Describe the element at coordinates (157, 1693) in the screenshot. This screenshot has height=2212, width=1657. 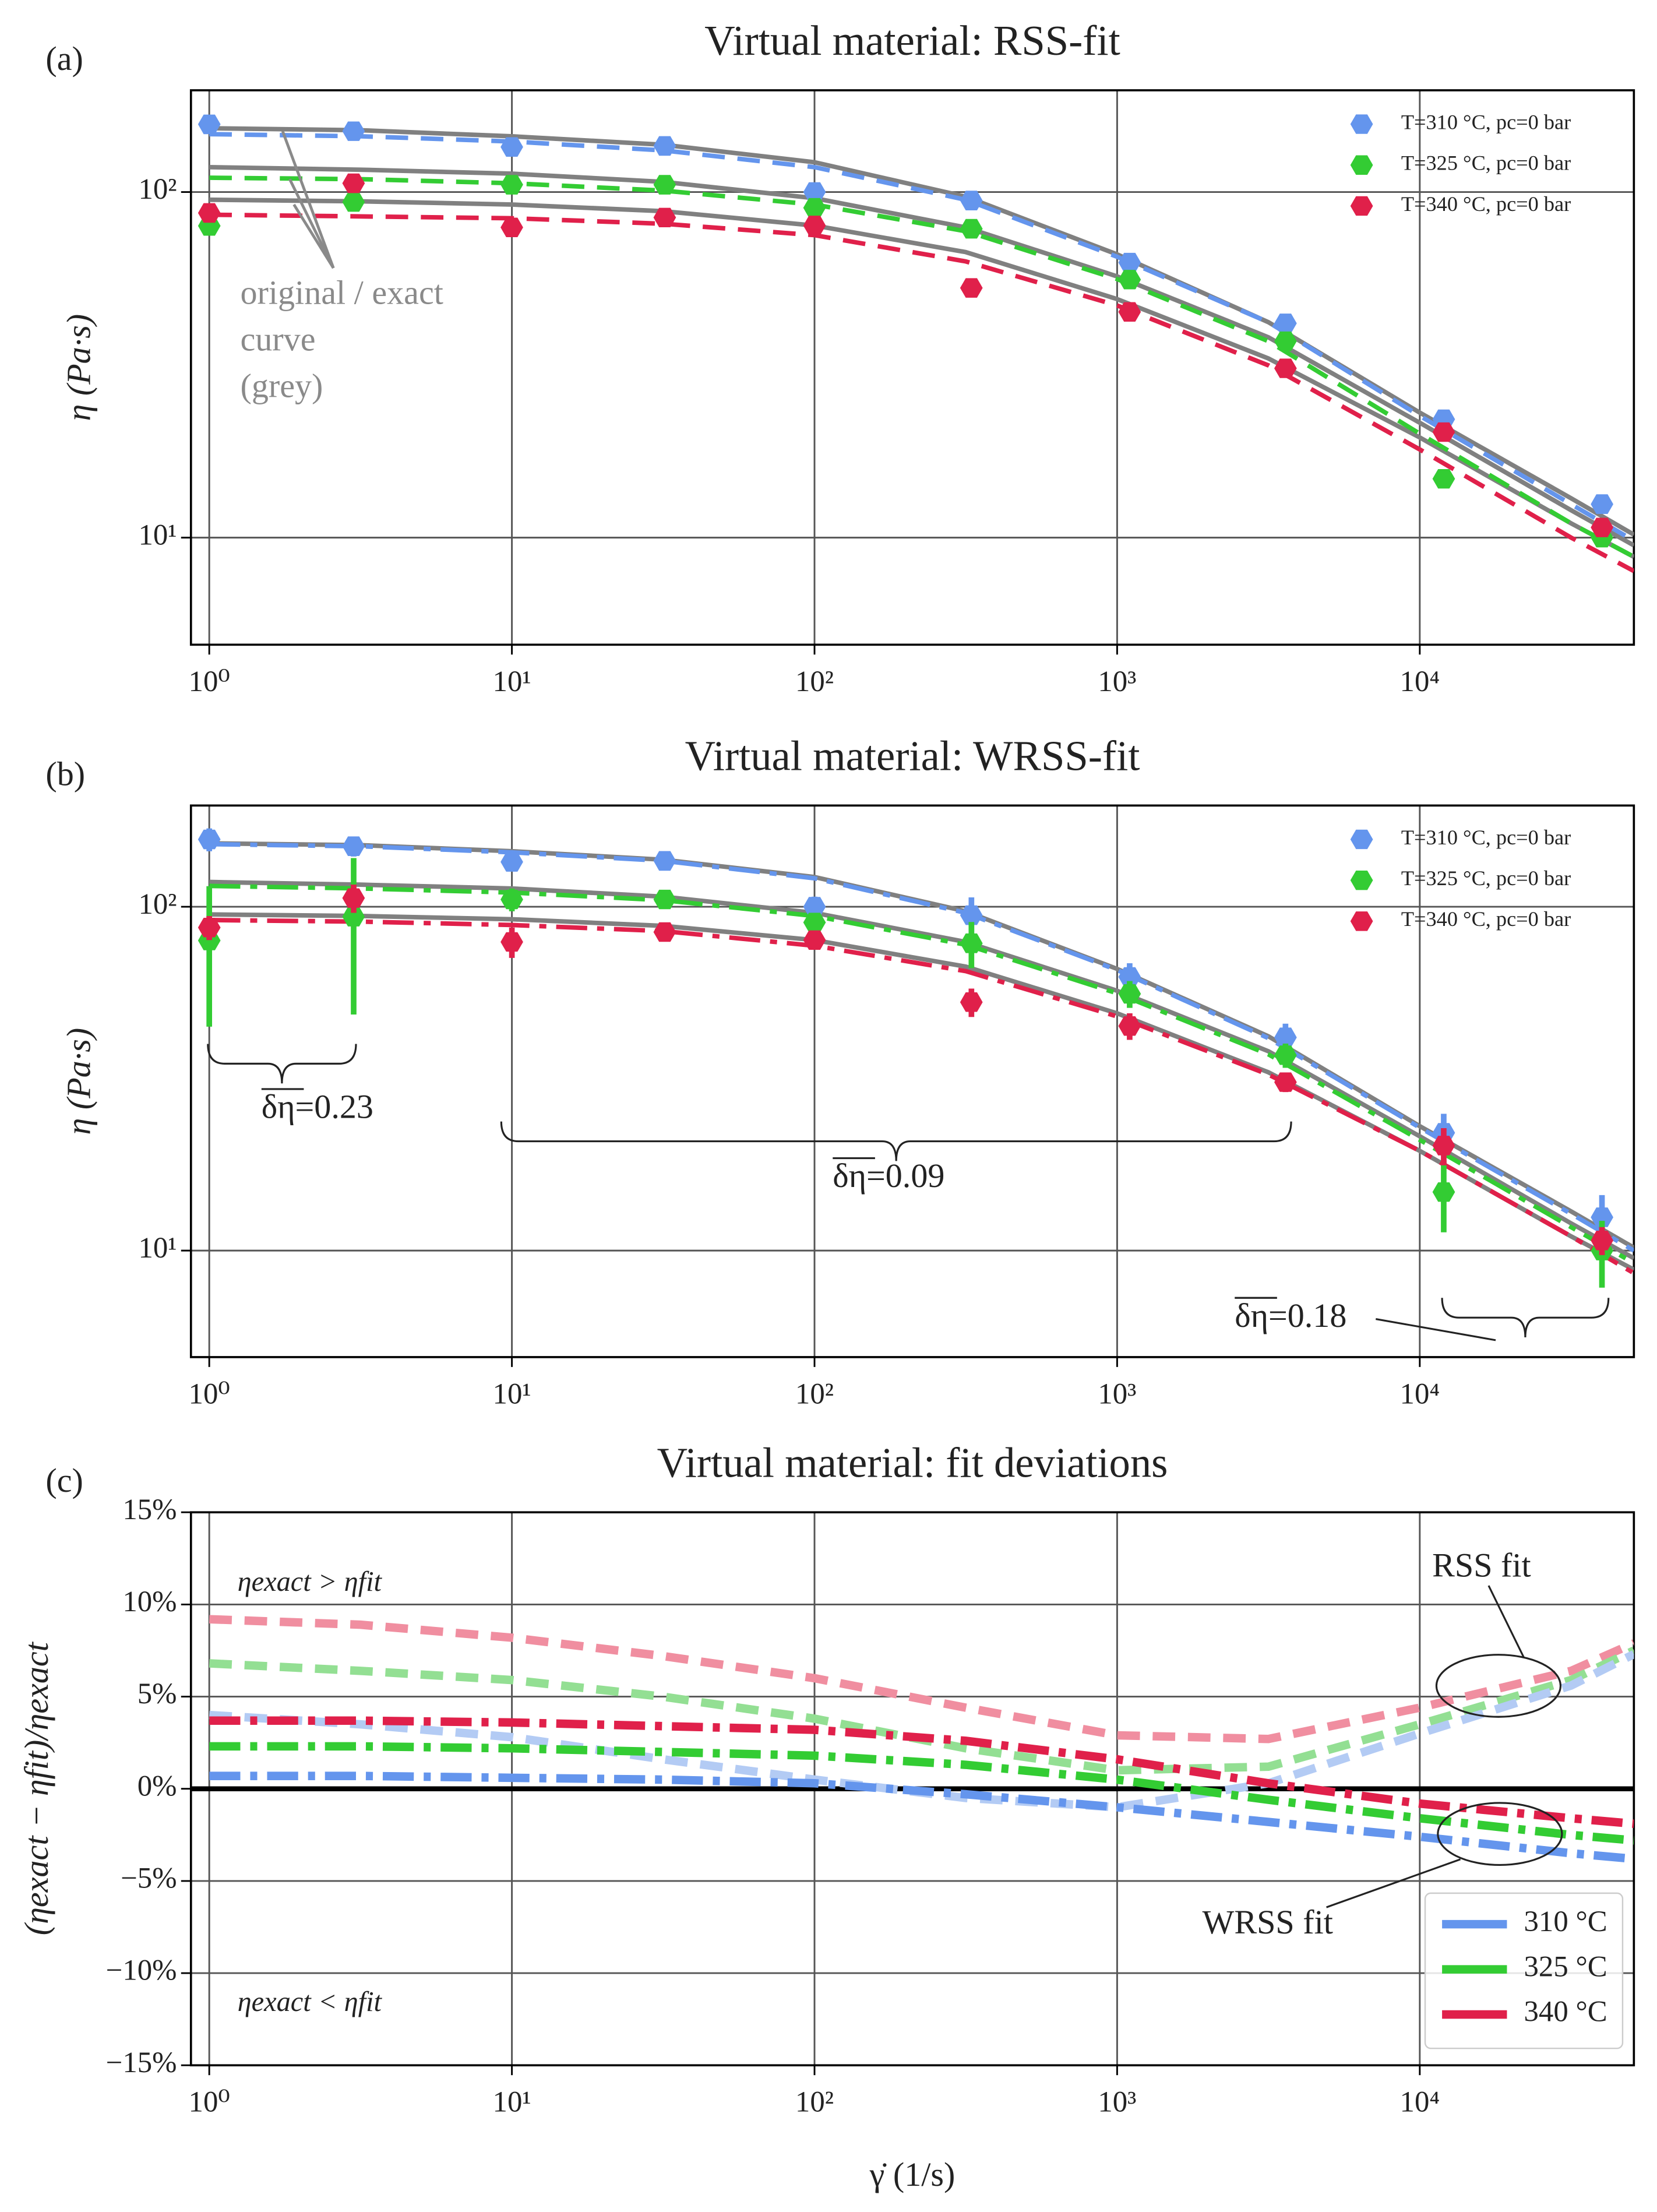
I see `y-tick-label: 5%` at that location.